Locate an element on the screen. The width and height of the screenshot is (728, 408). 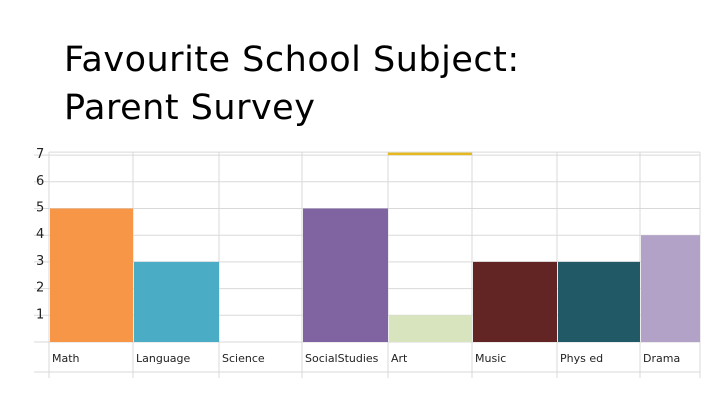
category-label: Drama is located at coordinates (661, 358).